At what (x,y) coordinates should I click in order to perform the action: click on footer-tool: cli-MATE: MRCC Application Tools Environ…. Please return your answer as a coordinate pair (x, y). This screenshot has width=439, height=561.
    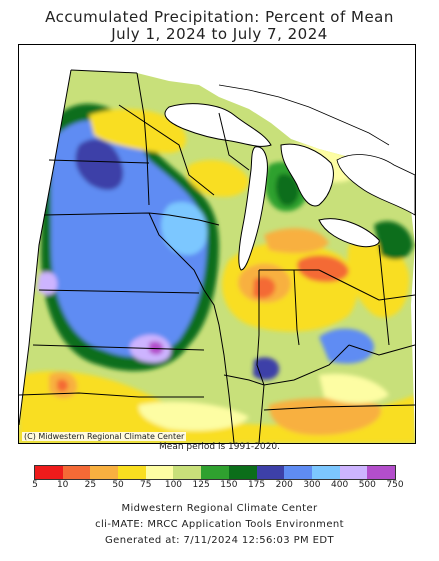
    Looking at the image, I should click on (219, 524).